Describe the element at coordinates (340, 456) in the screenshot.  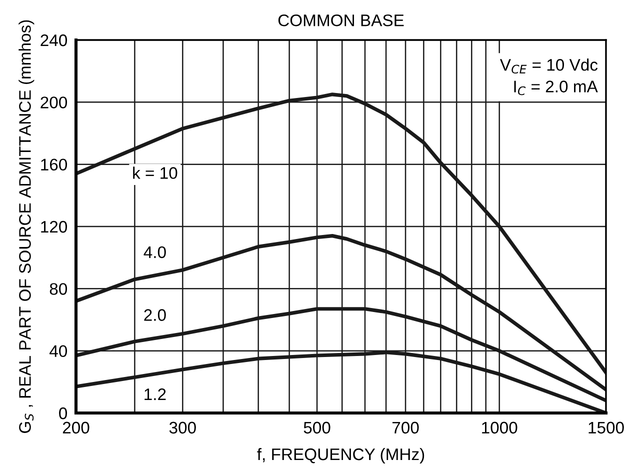
I see `x-axis-title: f, FREQUENCY (MHz)` at that location.